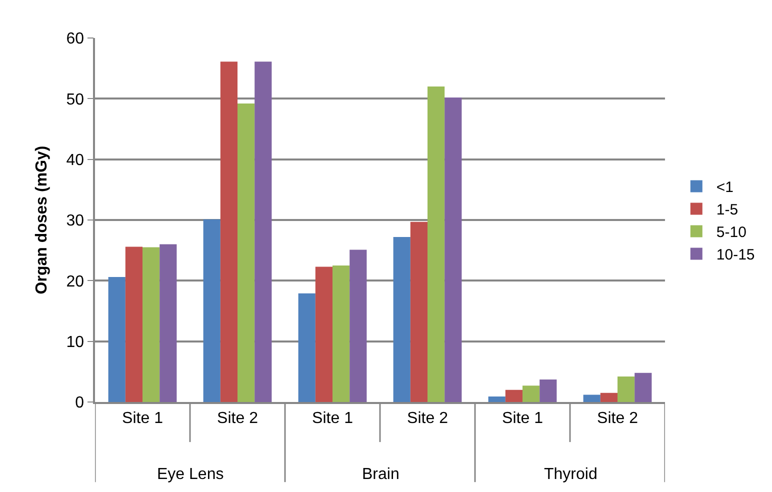  I want to click on y-axis-title: Organ doses (mGy), so click(42, 220).